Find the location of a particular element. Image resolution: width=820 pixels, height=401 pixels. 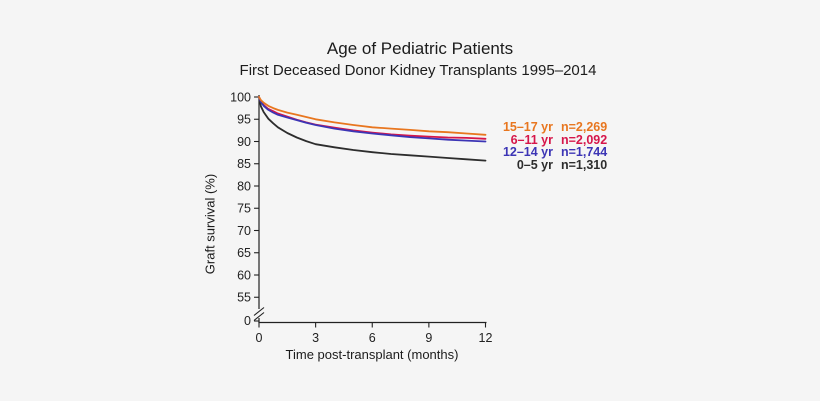

legend-series-label: 0–5 yr is located at coordinates (534, 165).